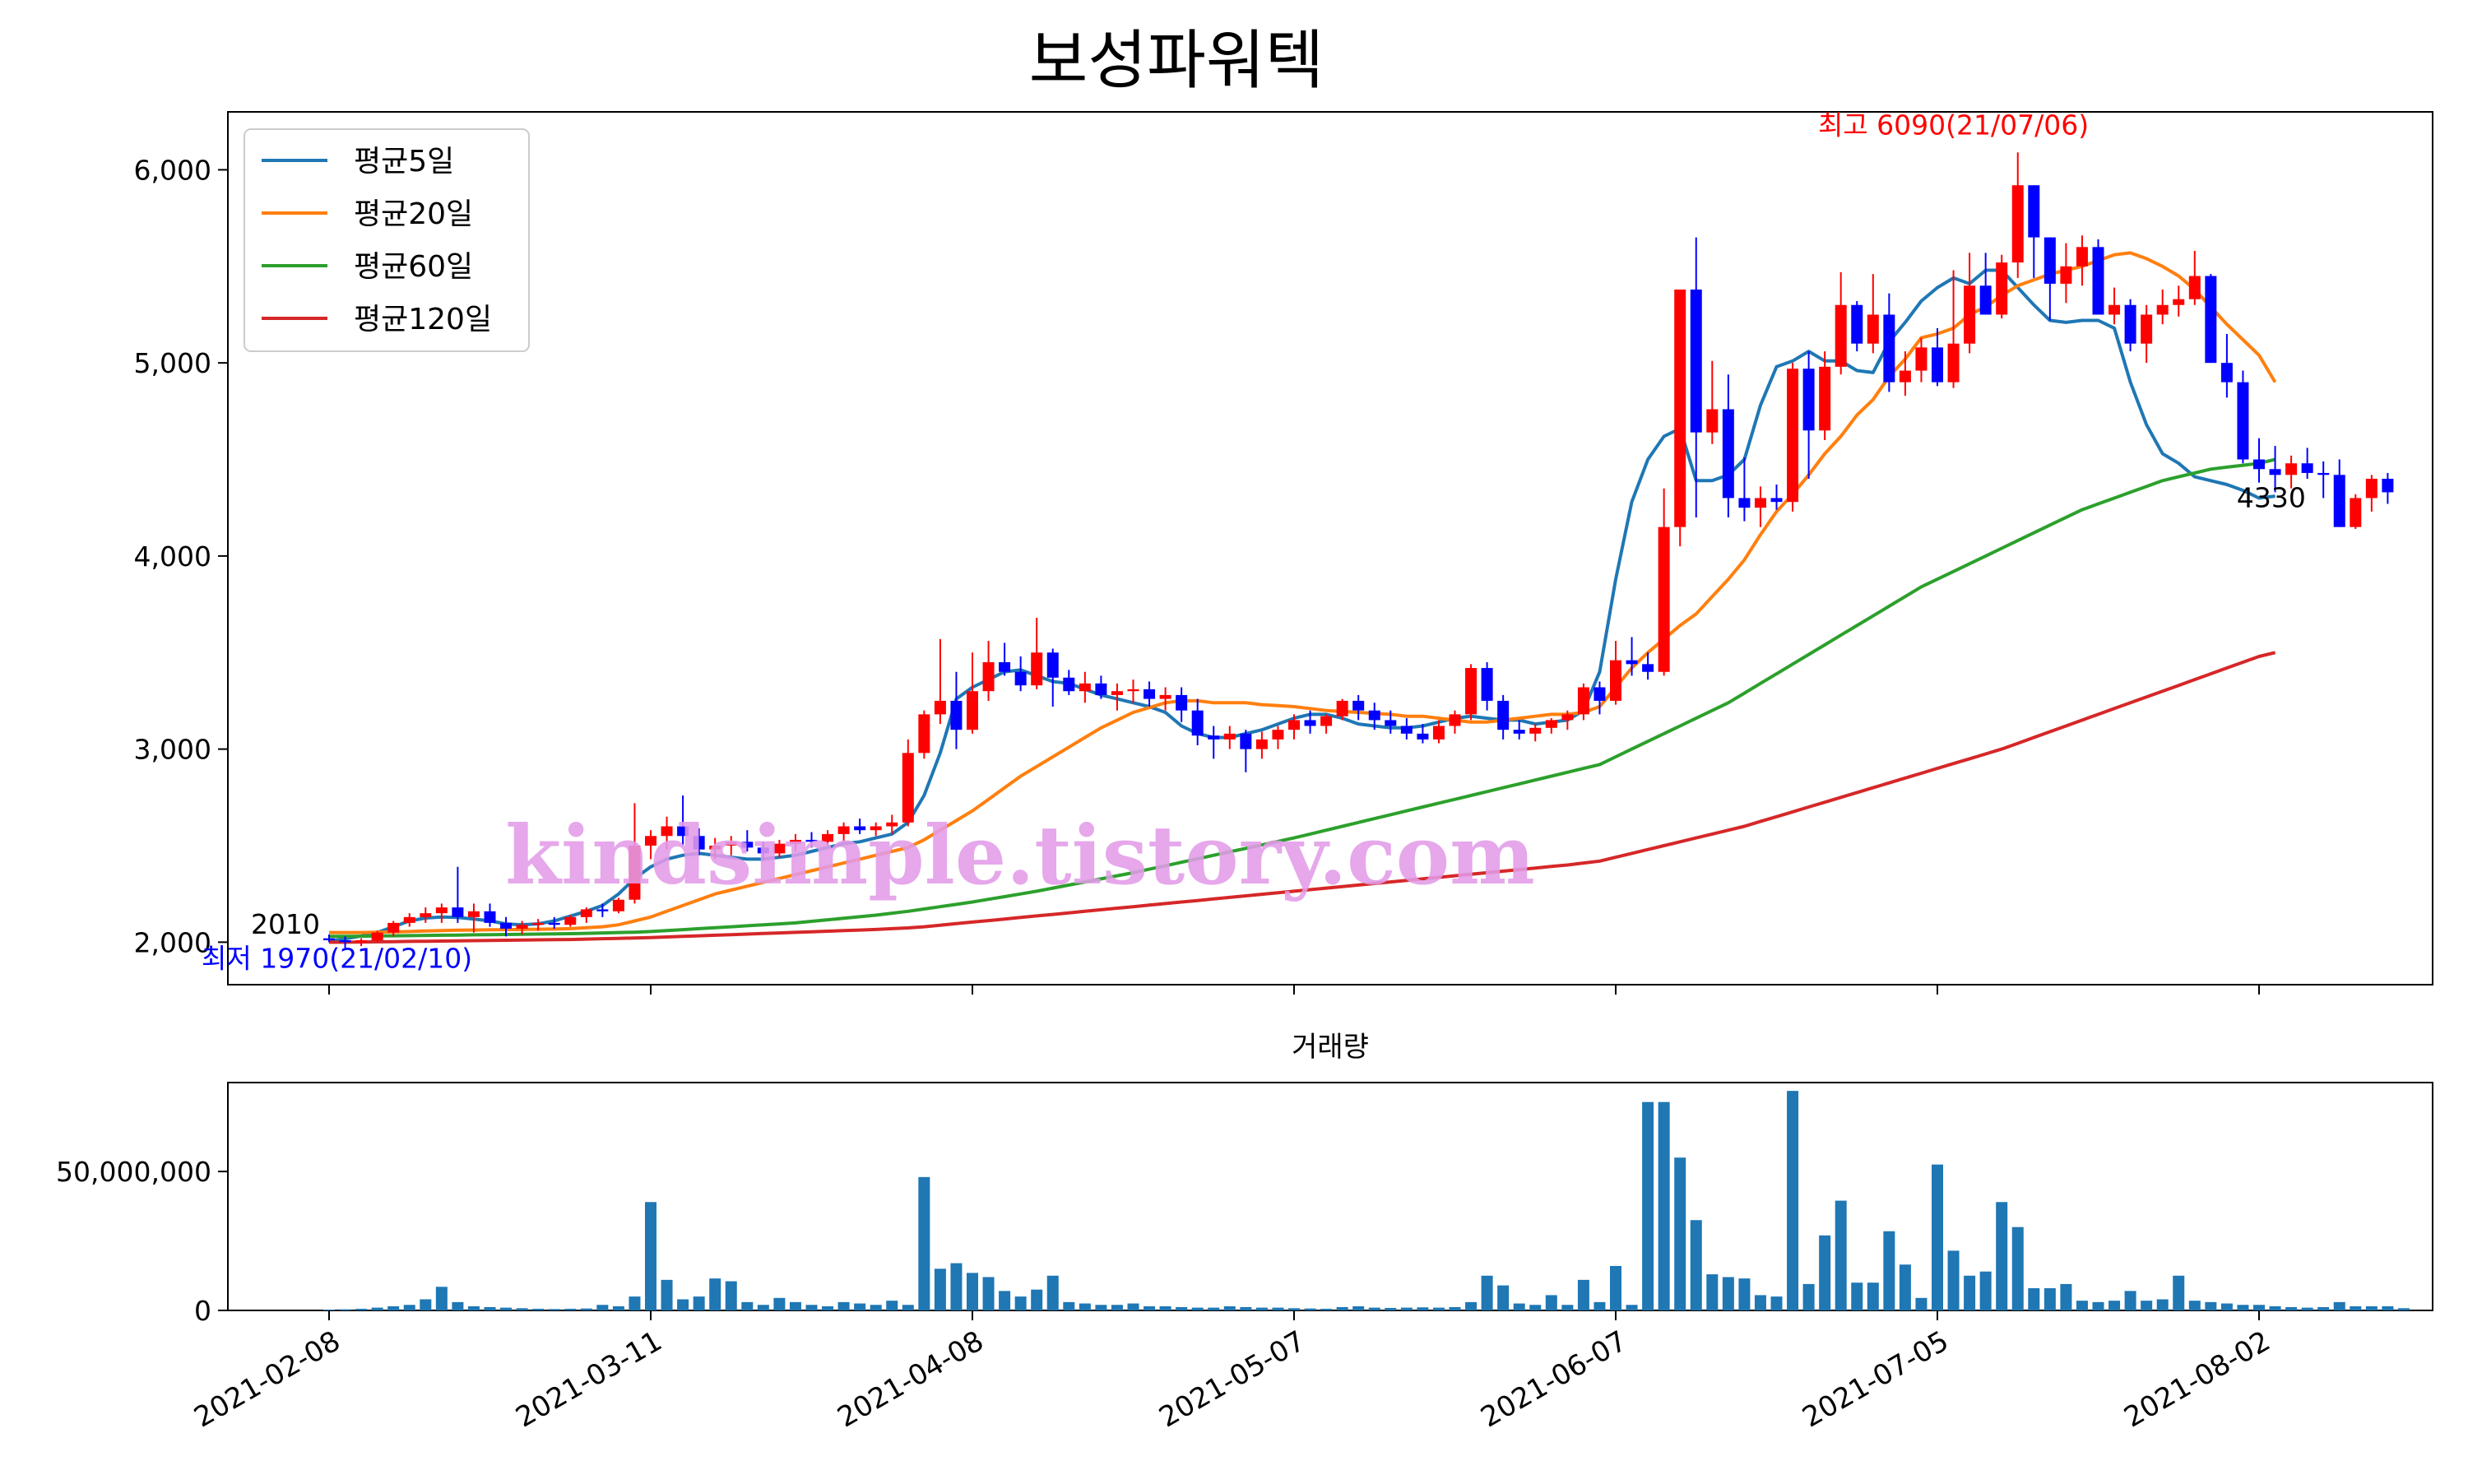 The width and height of the screenshot is (2468, 1484). Describe the element at coordinates (387, 240) in the screenshot. I see `legend-box` at that location.